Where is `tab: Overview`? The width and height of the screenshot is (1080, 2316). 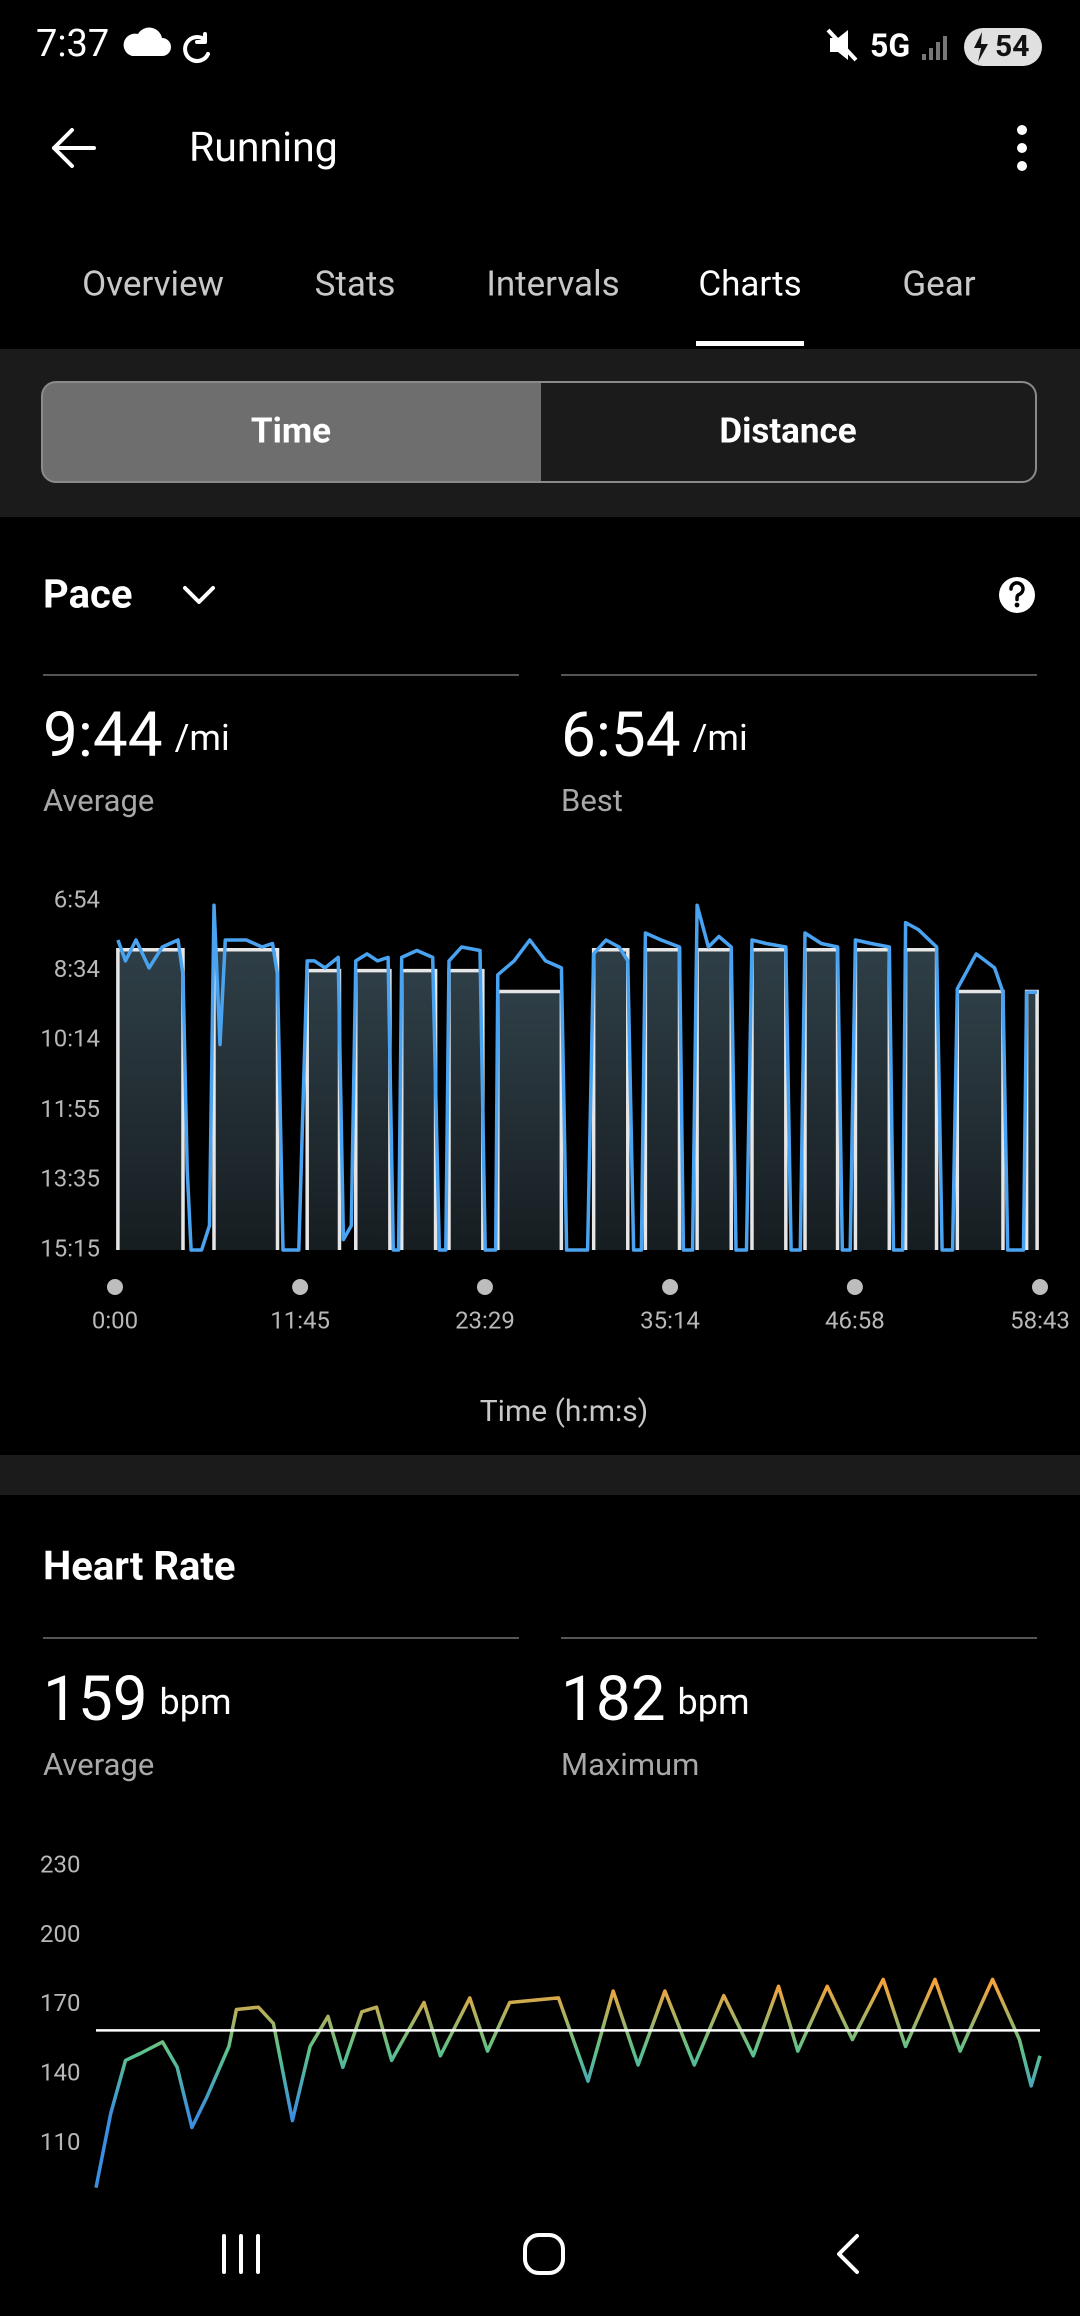
tab: Overview is located at coordinates (153, 283).